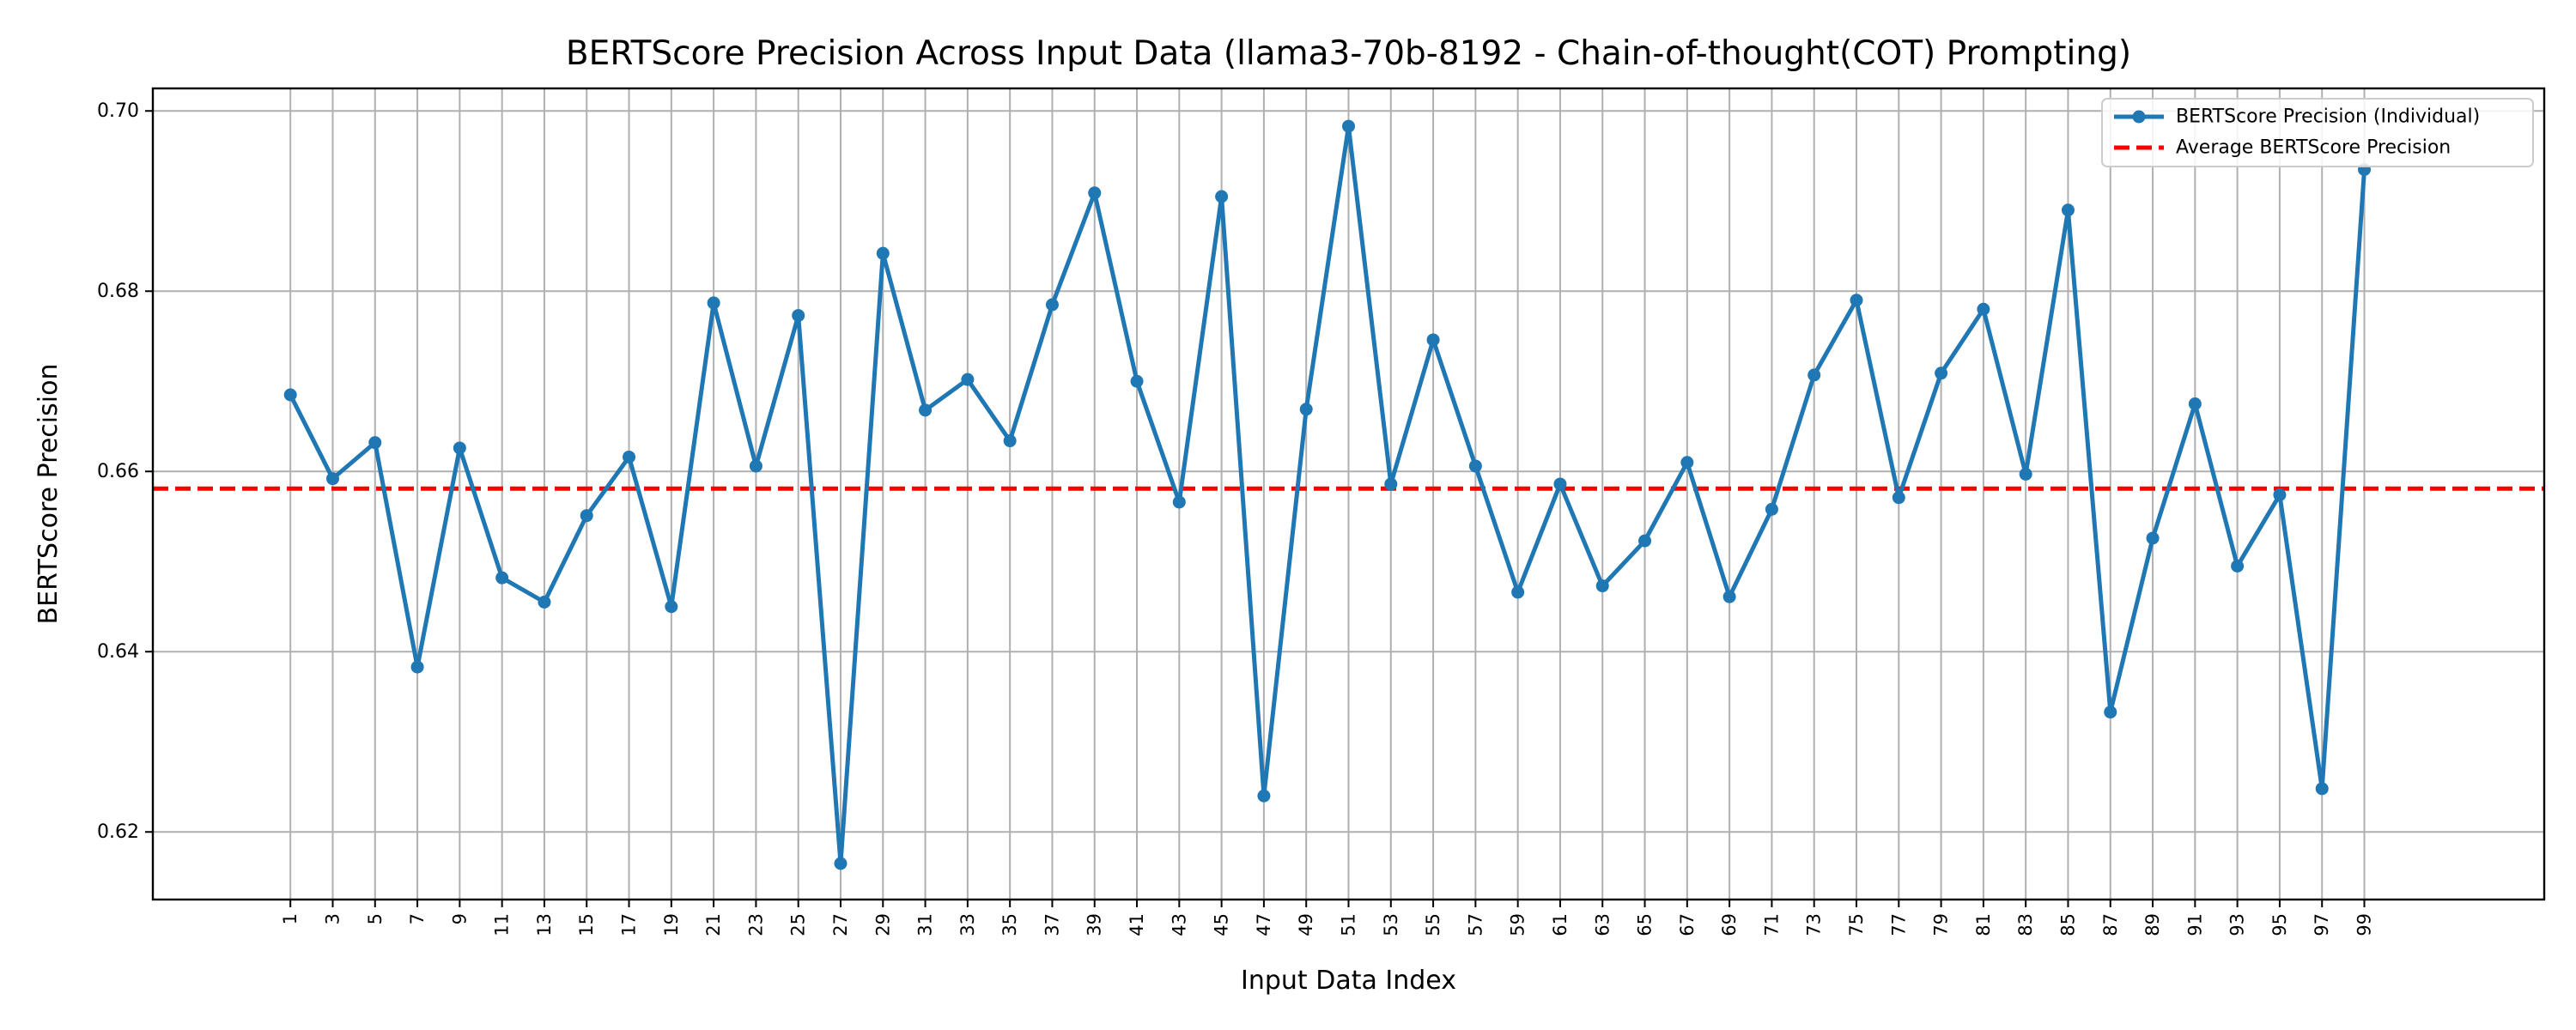 The image size is (2576, 1030). Describe the element at coordinates (925, 924) in the screenshot. I see `x-tick-label: 31` at that location.